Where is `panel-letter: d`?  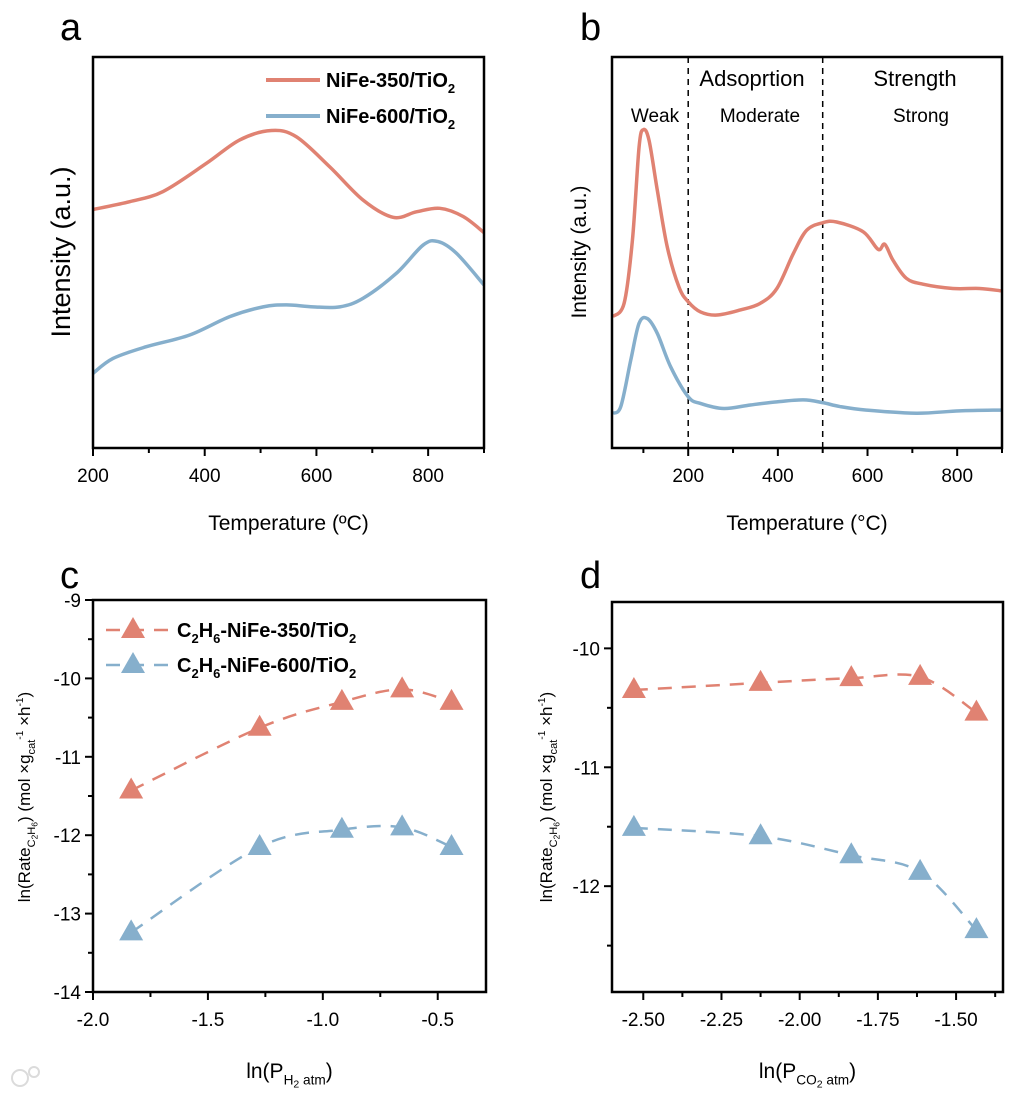
panel-letter: d is located at coordinates (590, 576).